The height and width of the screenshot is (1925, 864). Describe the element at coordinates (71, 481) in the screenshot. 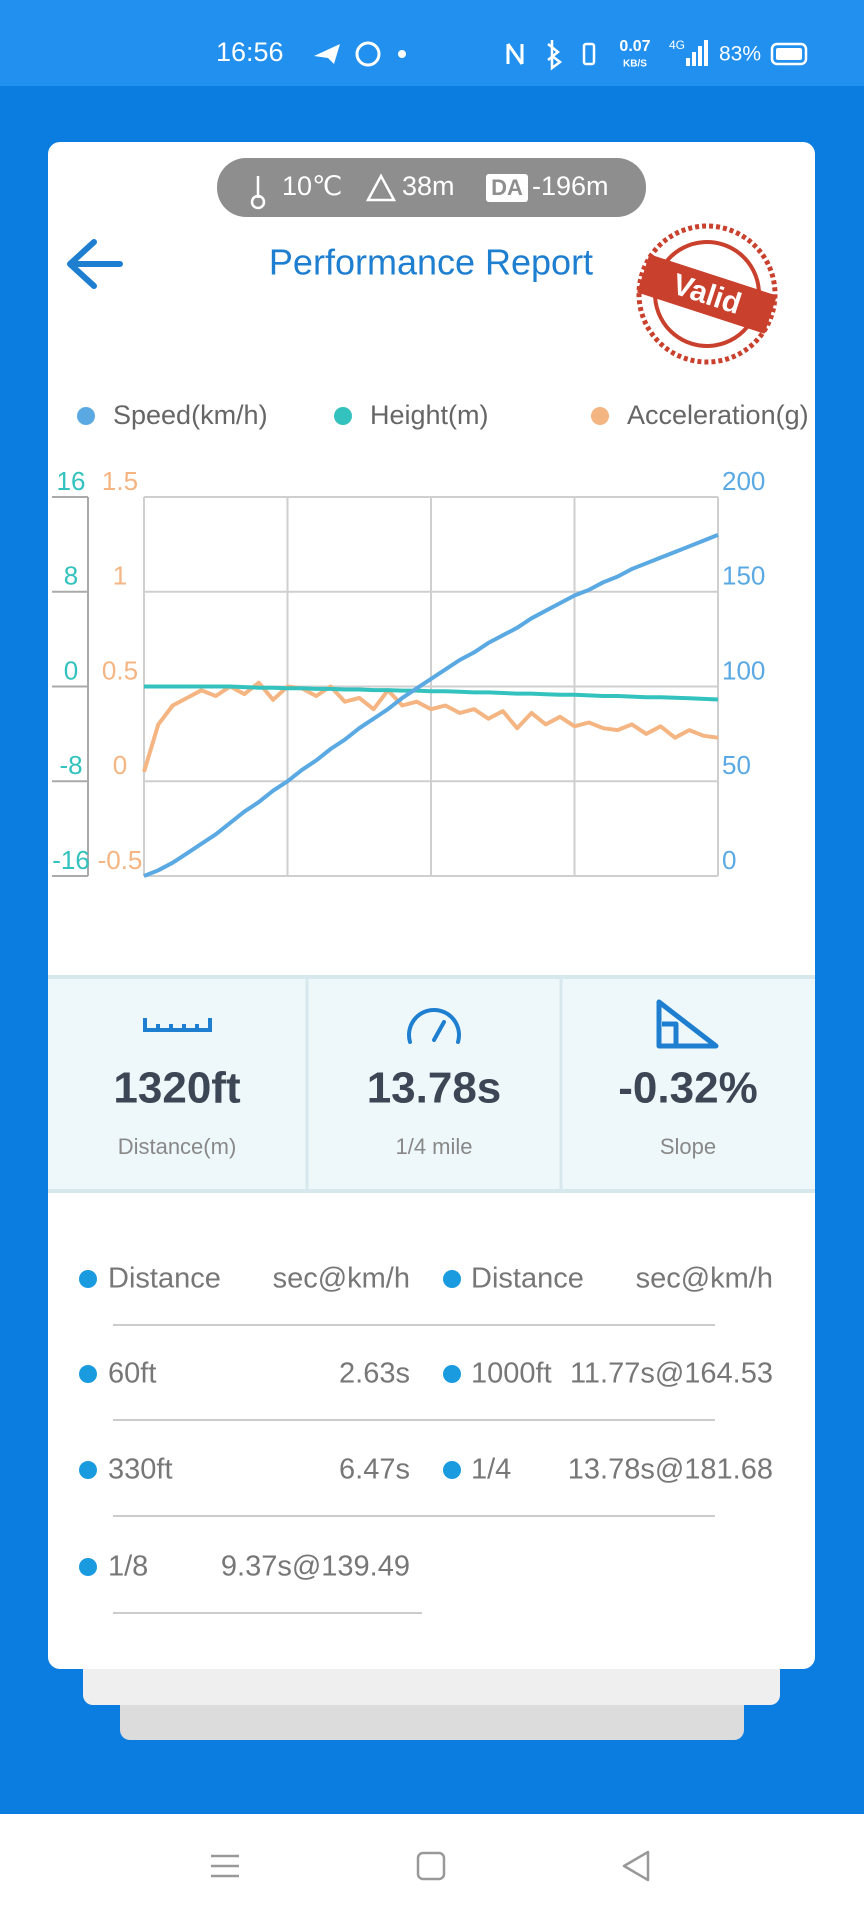

I see `y-tick-label: 16` at that location.